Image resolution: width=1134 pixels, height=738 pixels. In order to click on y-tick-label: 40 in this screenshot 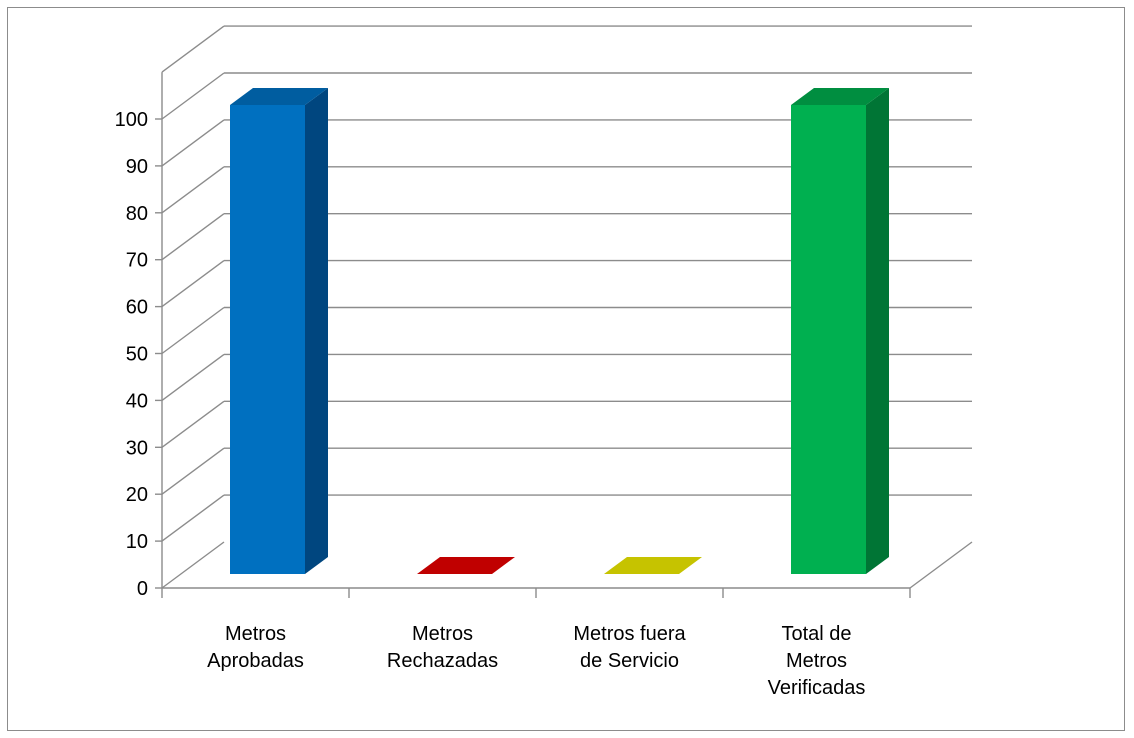, I will do `click(137, 401)`.